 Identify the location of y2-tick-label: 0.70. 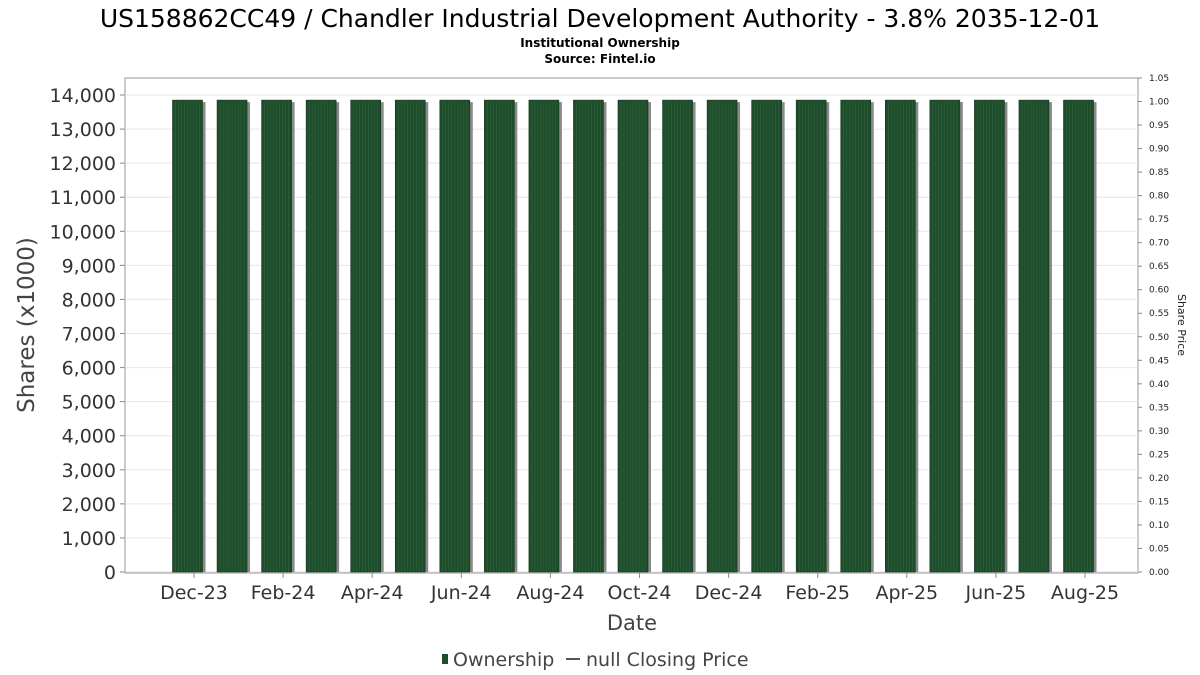
(1159, 244).